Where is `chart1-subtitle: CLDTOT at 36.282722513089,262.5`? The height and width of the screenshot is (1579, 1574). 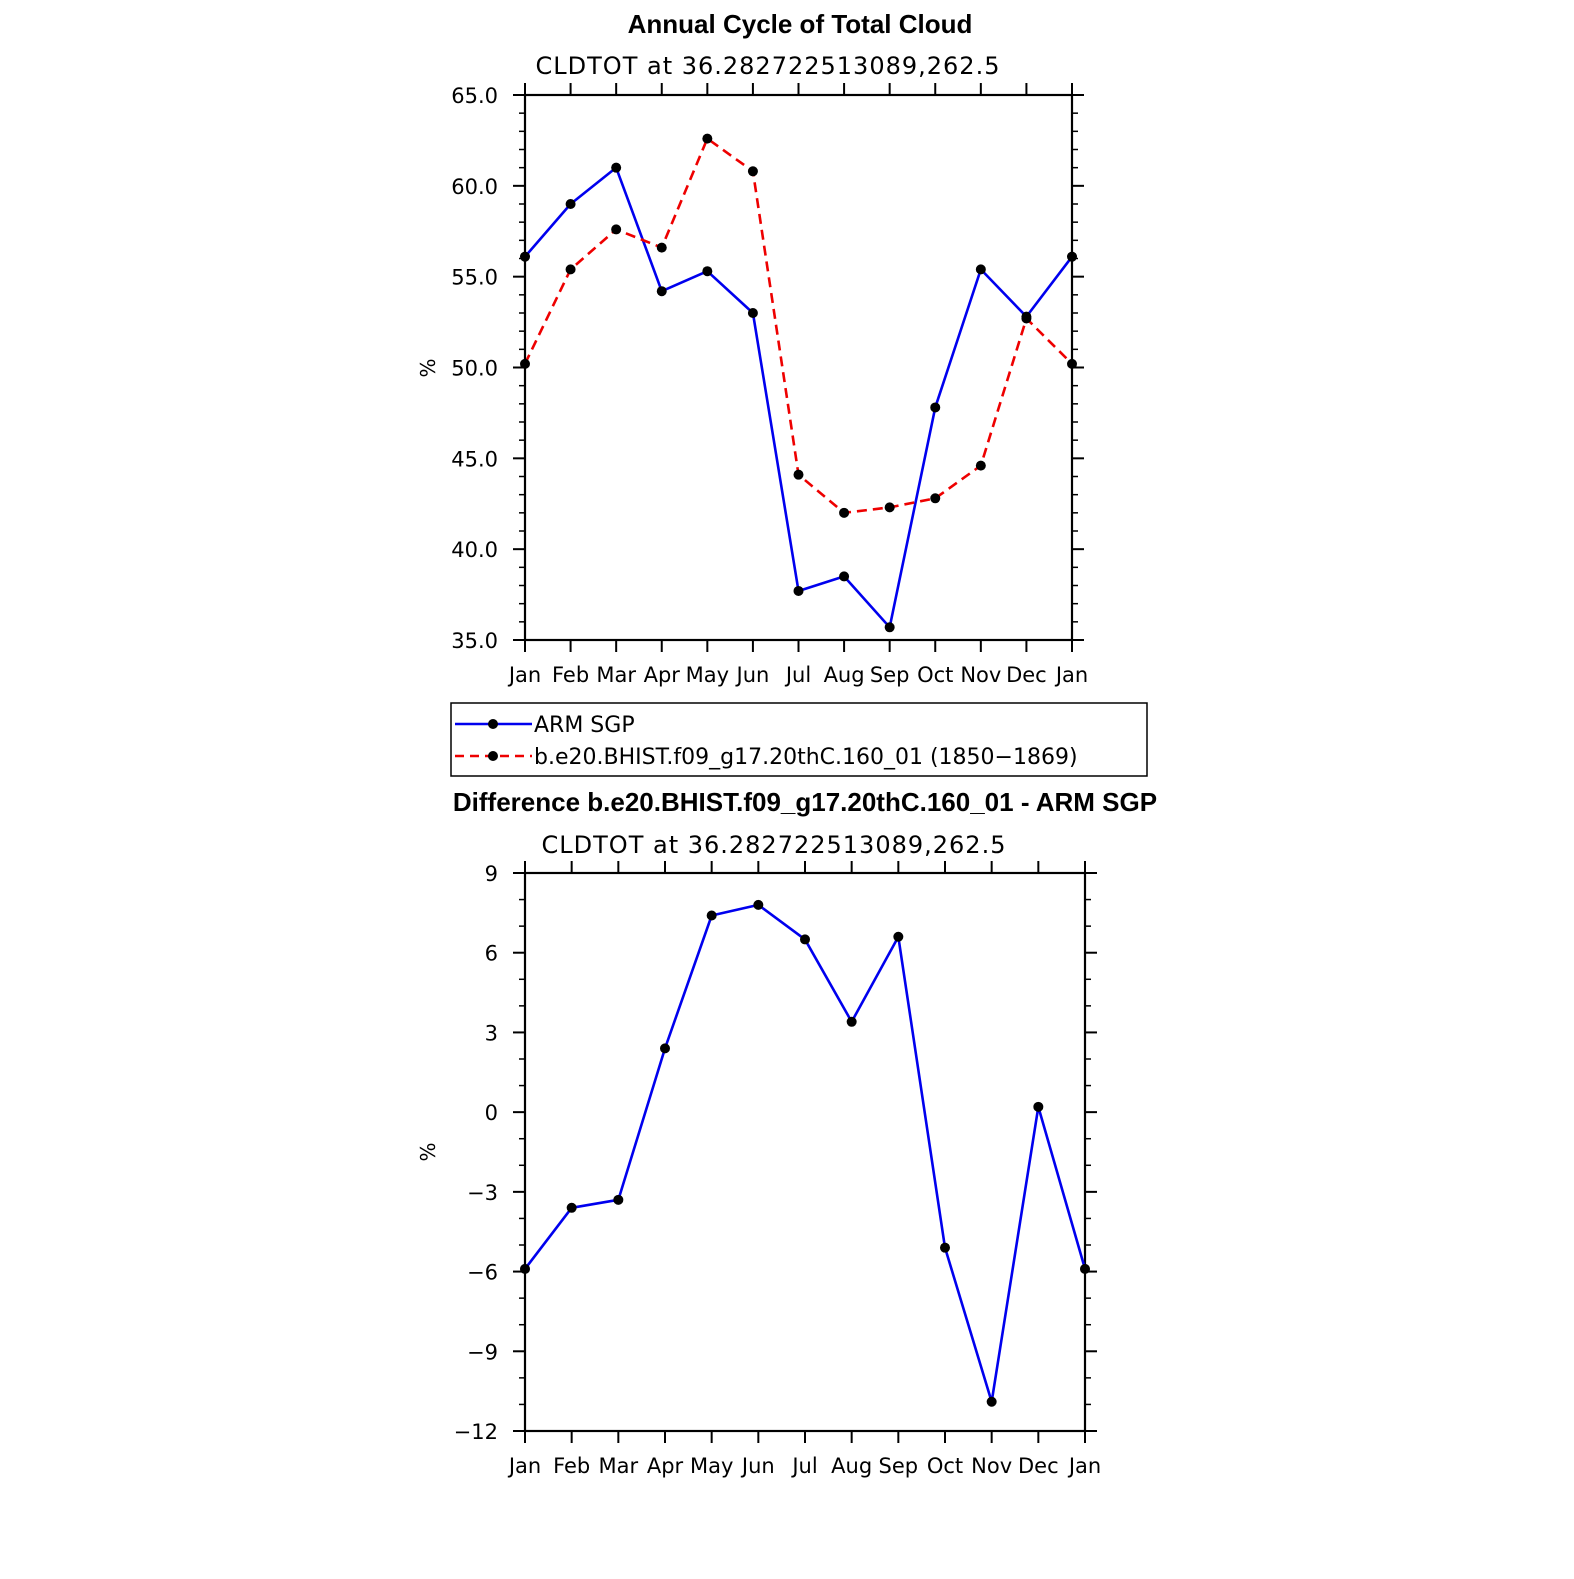
chart1-subtitle: CLDTOT at 36.282722513089,262.5 is located at coordinates (768, 66).